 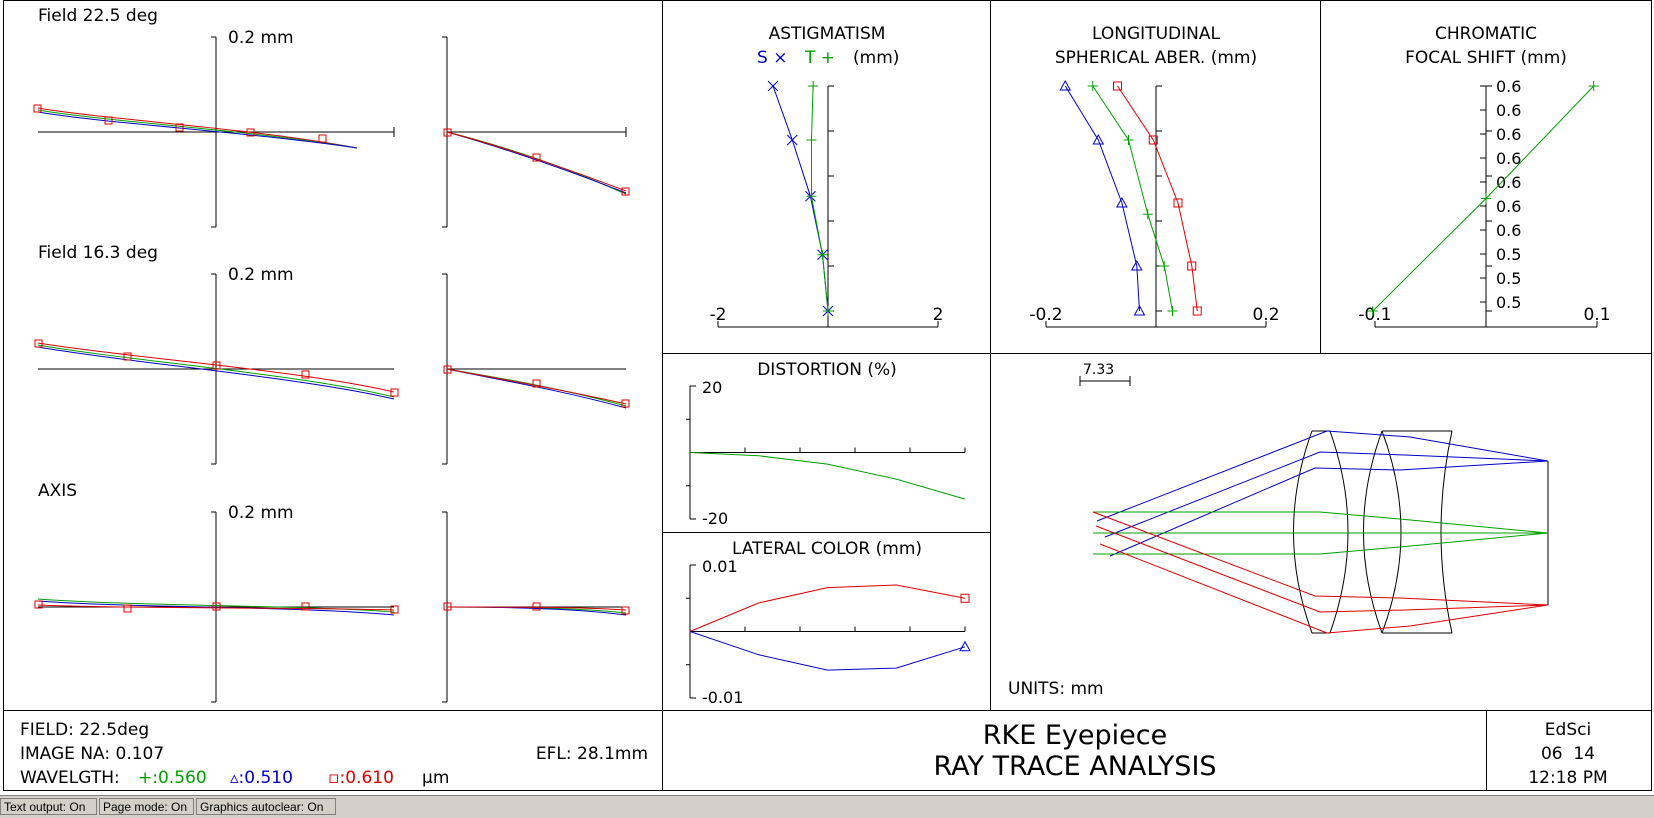 I want to click on report-title: RKE Eyepiece, so click(x=1075, y=735).